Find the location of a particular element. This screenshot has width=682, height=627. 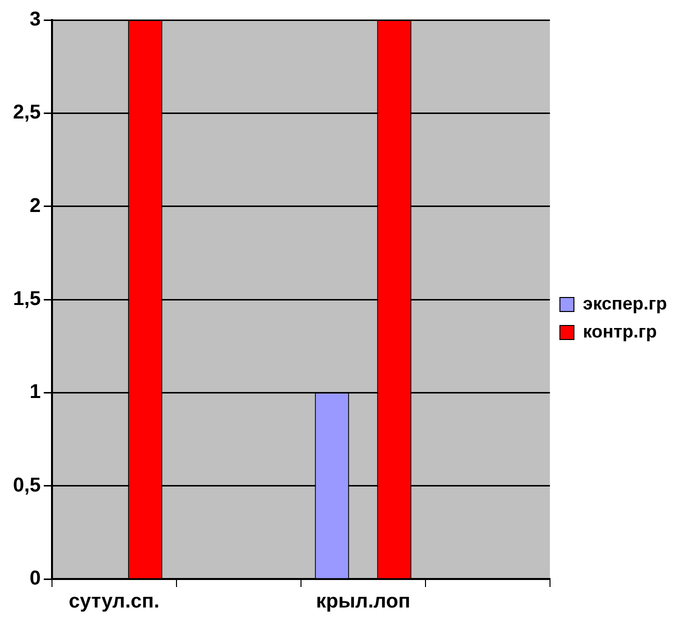

y-tick-label: 0 is located at coordinates (35, 579).